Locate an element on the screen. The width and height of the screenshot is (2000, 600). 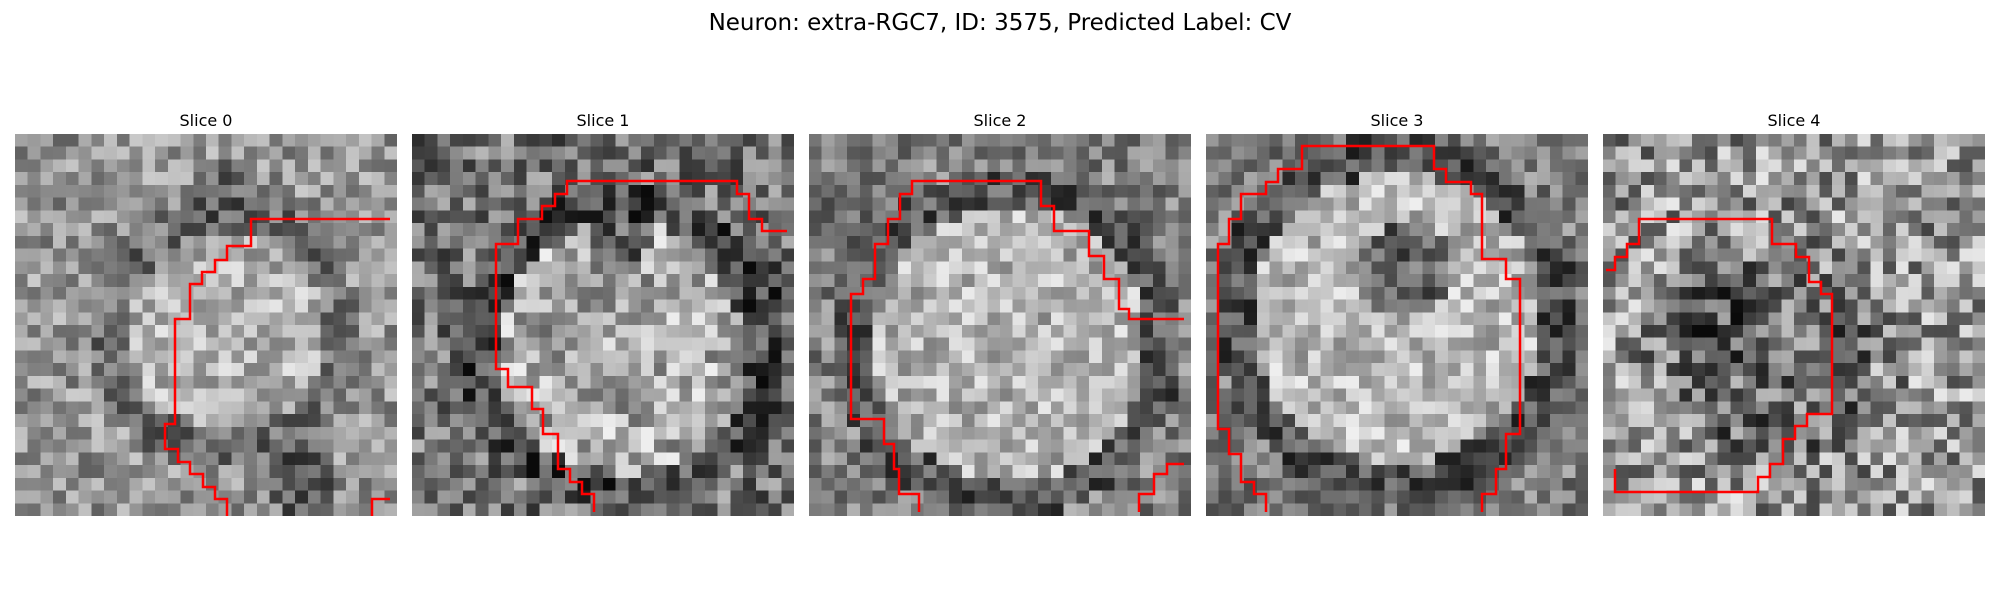
slice-panel-3: Slice 3 is located at coordinates (1397, 312).